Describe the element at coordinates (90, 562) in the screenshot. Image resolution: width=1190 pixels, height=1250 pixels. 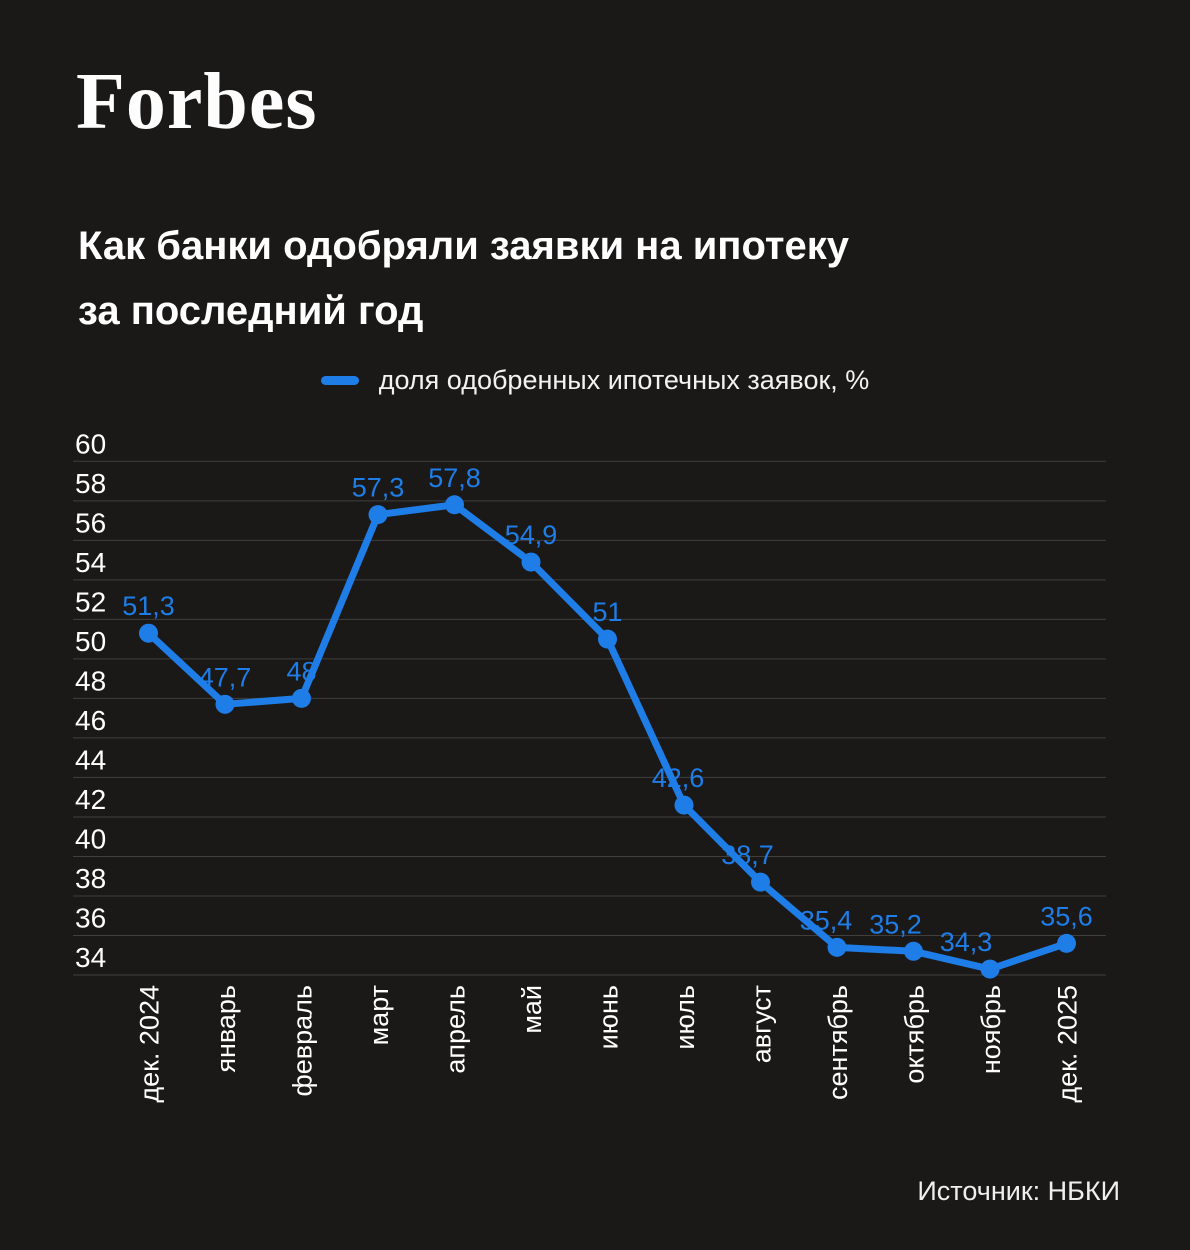
I see `y-tick-label: 54` at that location.